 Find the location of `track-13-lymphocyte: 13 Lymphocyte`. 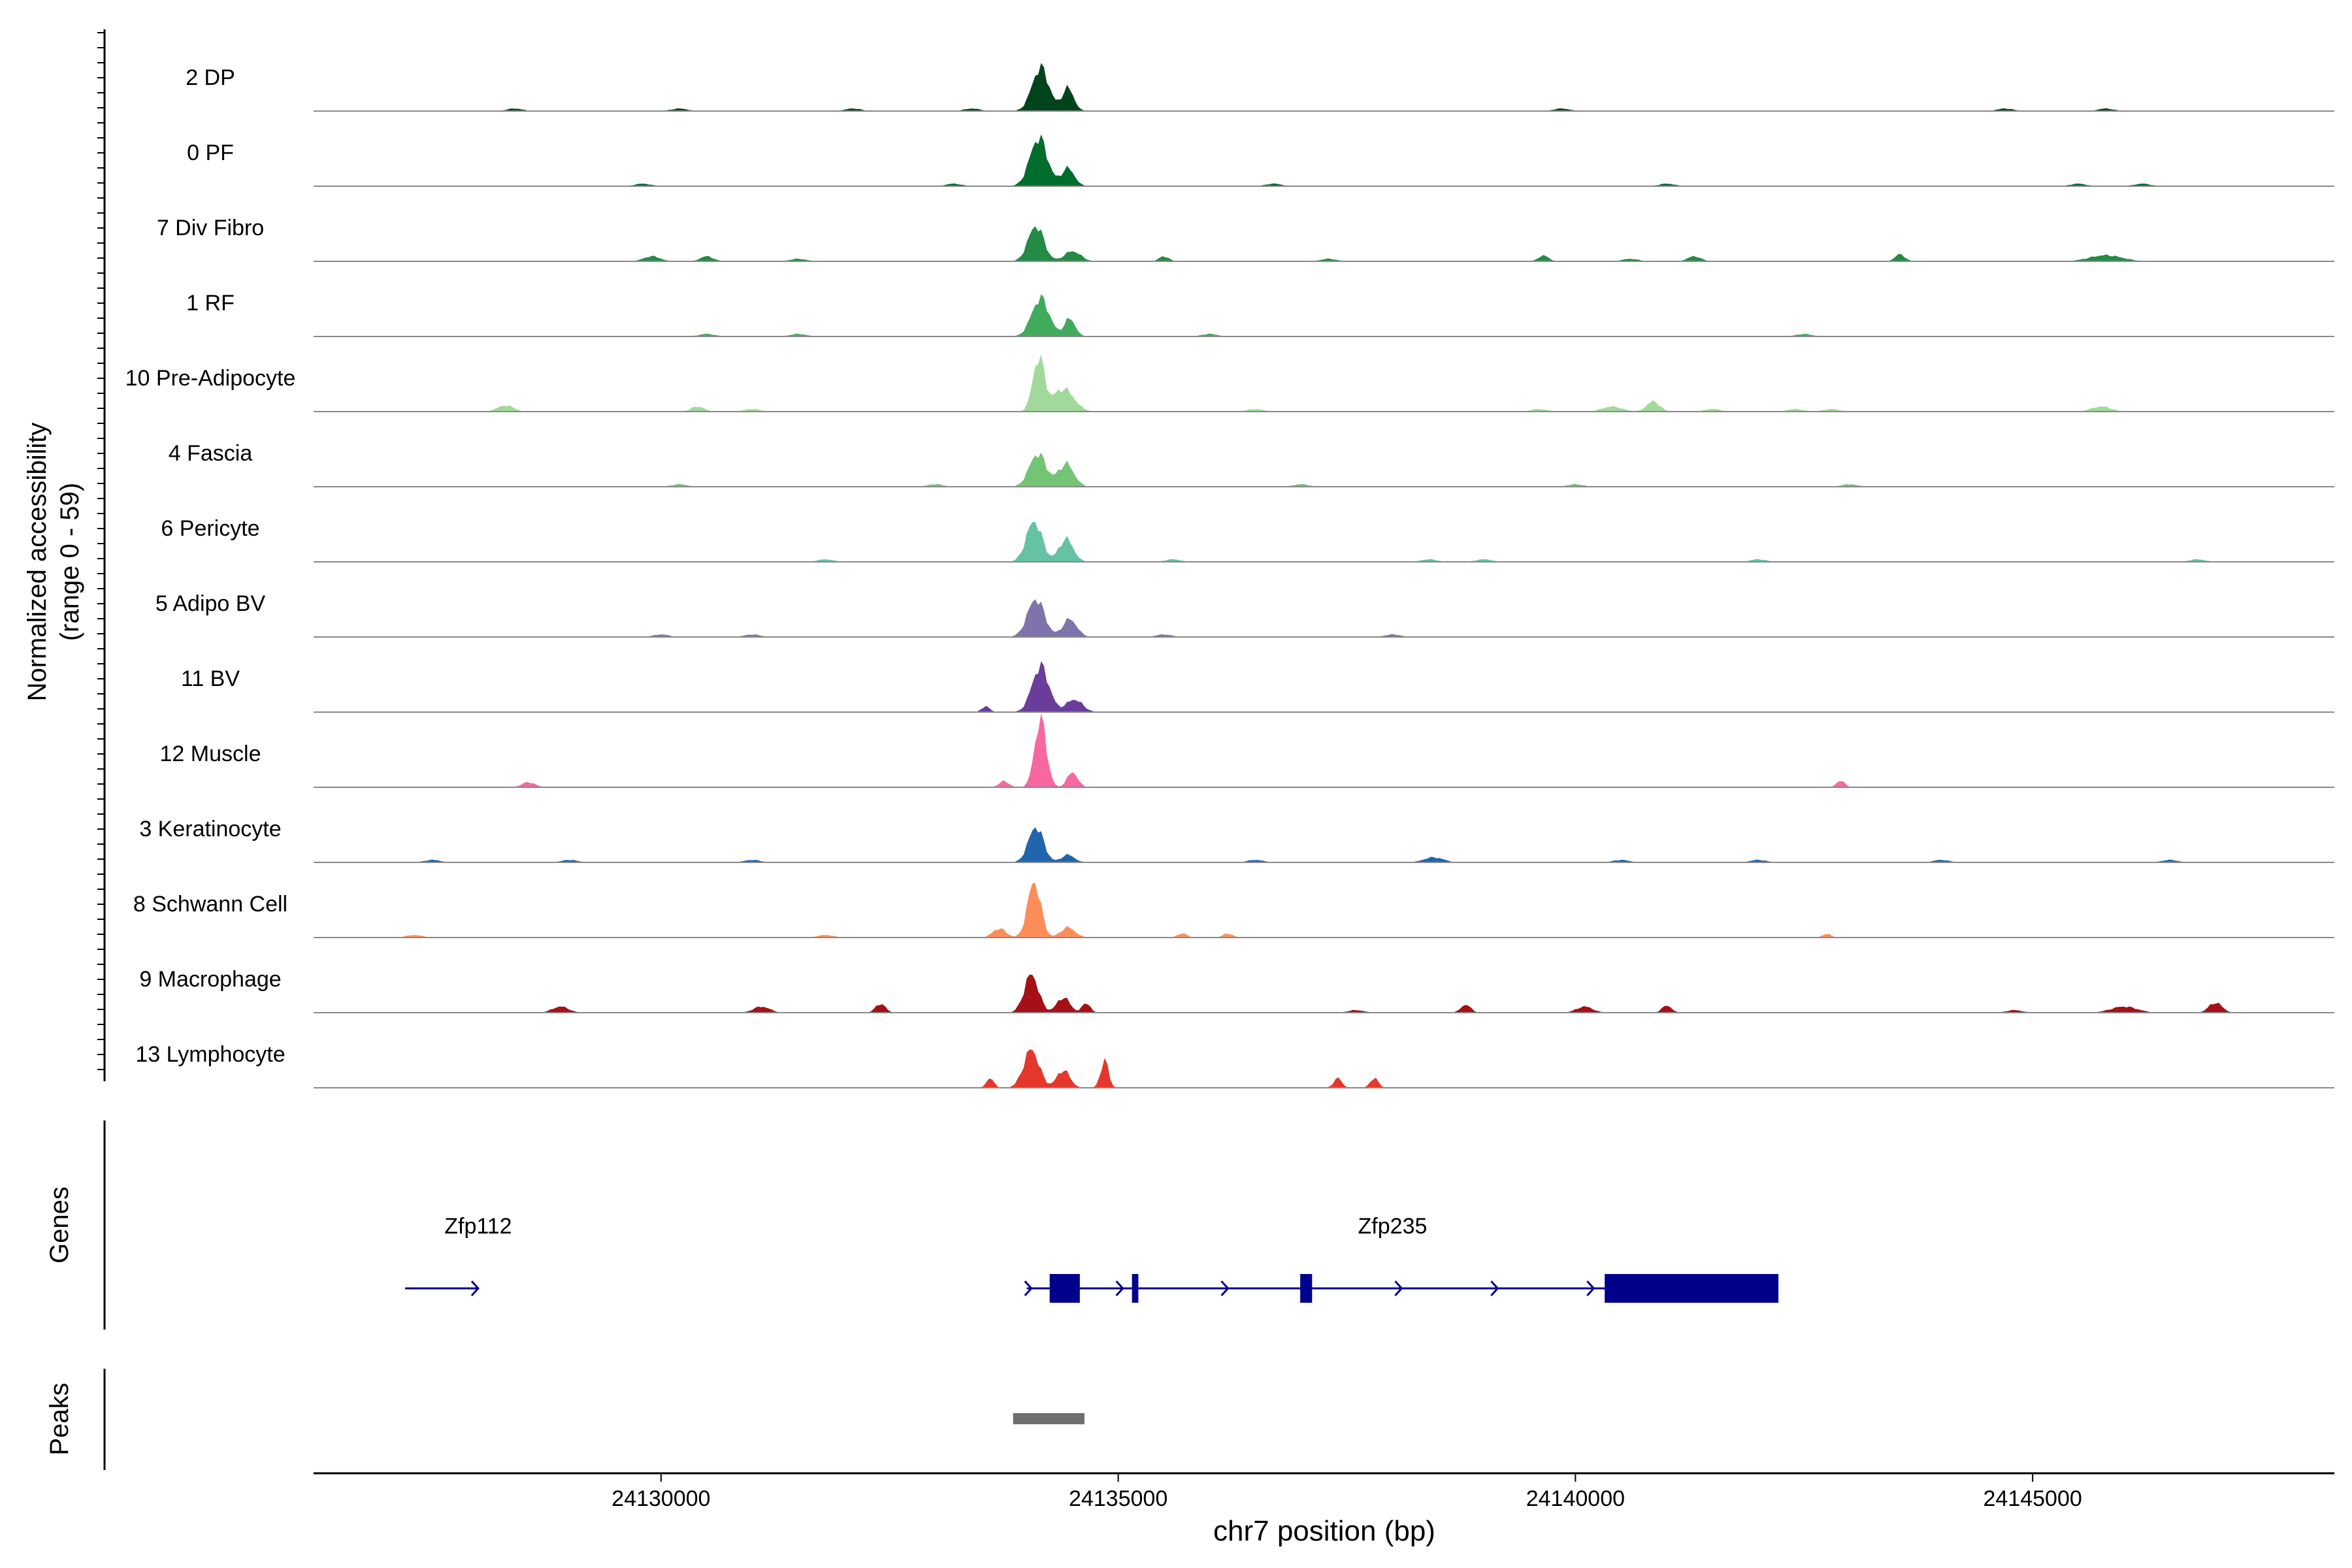

track-13-lymphocyte: 13 Lymphocyte is located at coordinates (1234, 1065).